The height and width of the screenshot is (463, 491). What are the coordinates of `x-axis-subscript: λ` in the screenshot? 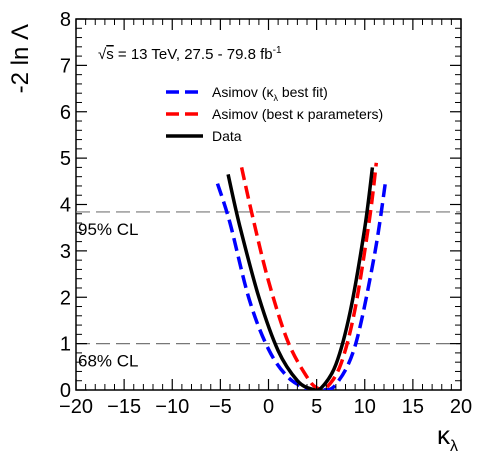 It's located at (454, 446).